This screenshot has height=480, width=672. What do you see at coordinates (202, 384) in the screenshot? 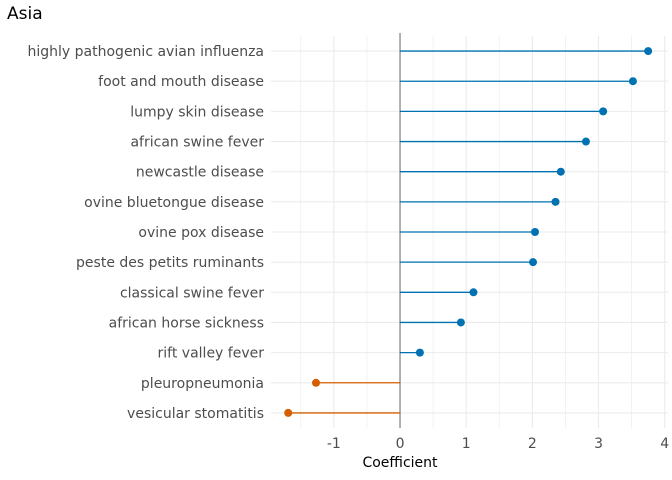
I see `category-label: pleuropneumonia` at bounding box center [202, 384].